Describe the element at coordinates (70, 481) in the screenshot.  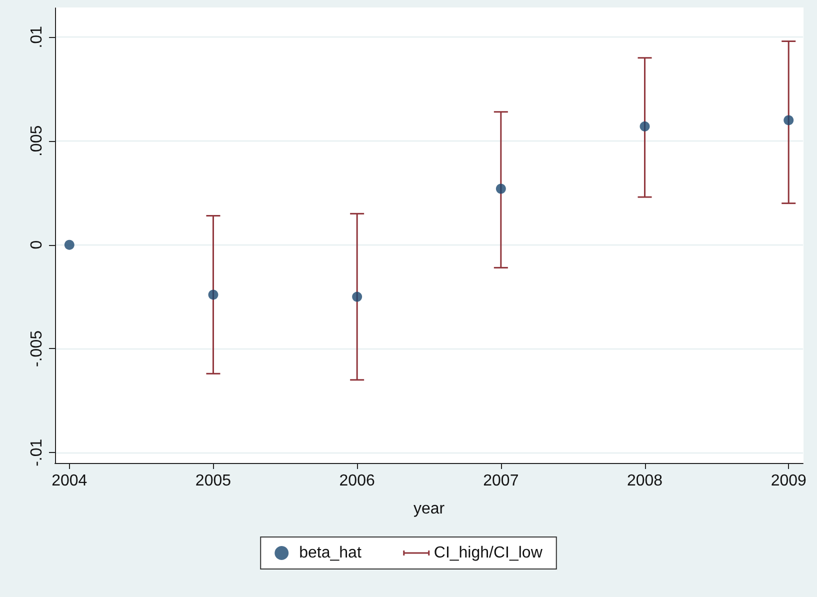
I see `x-tick-label: 2004` at that location.